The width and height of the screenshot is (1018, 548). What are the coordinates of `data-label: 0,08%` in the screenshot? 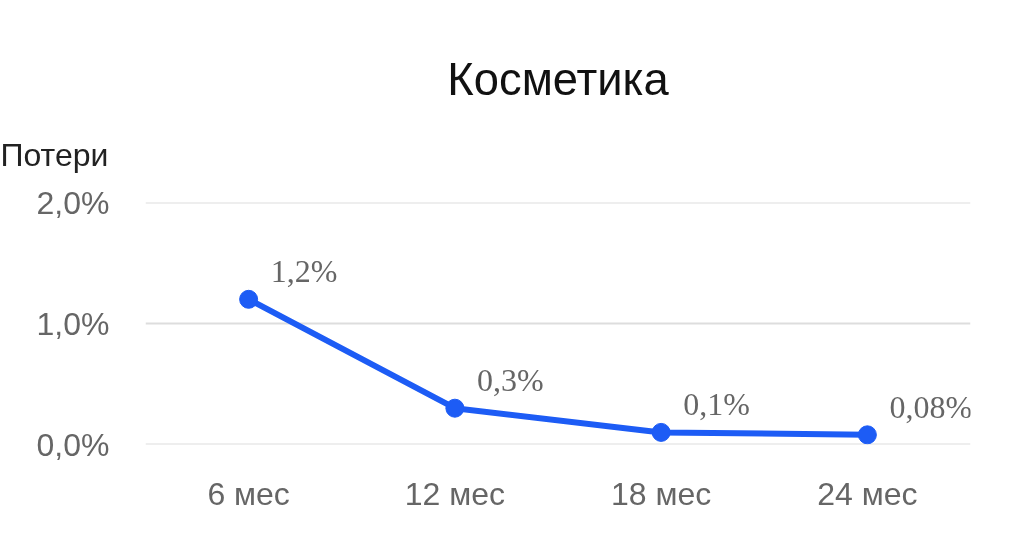 It's located at (931, 406).